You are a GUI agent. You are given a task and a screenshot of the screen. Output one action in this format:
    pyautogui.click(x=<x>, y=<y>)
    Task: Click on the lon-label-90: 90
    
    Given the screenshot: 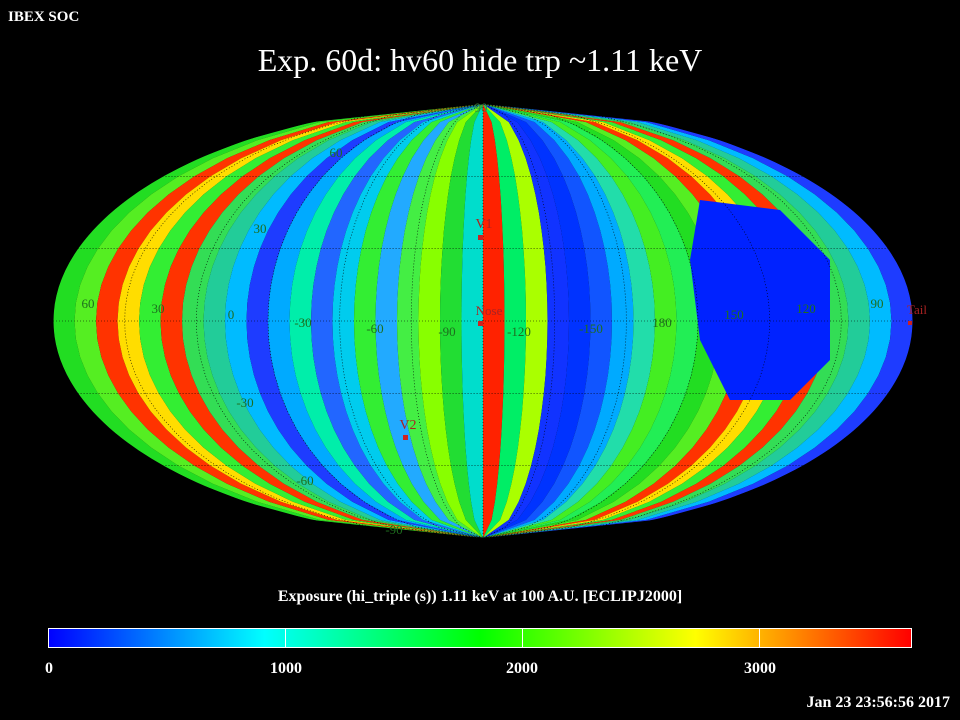 What is the action you would take?
    pyautogui.click(x=877, y=303)
    